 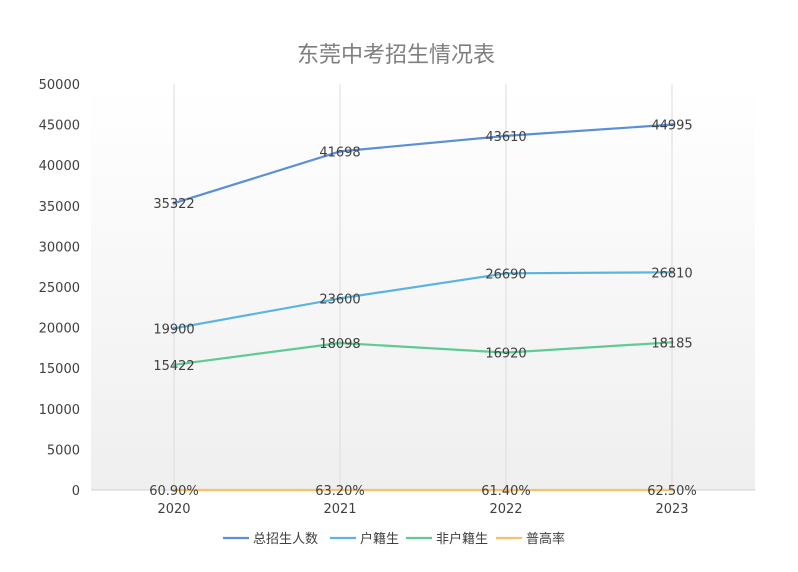 I want to click on legend: 总招生人数 户籍生 非户籍生 普高率, so click(x=394, y=539).